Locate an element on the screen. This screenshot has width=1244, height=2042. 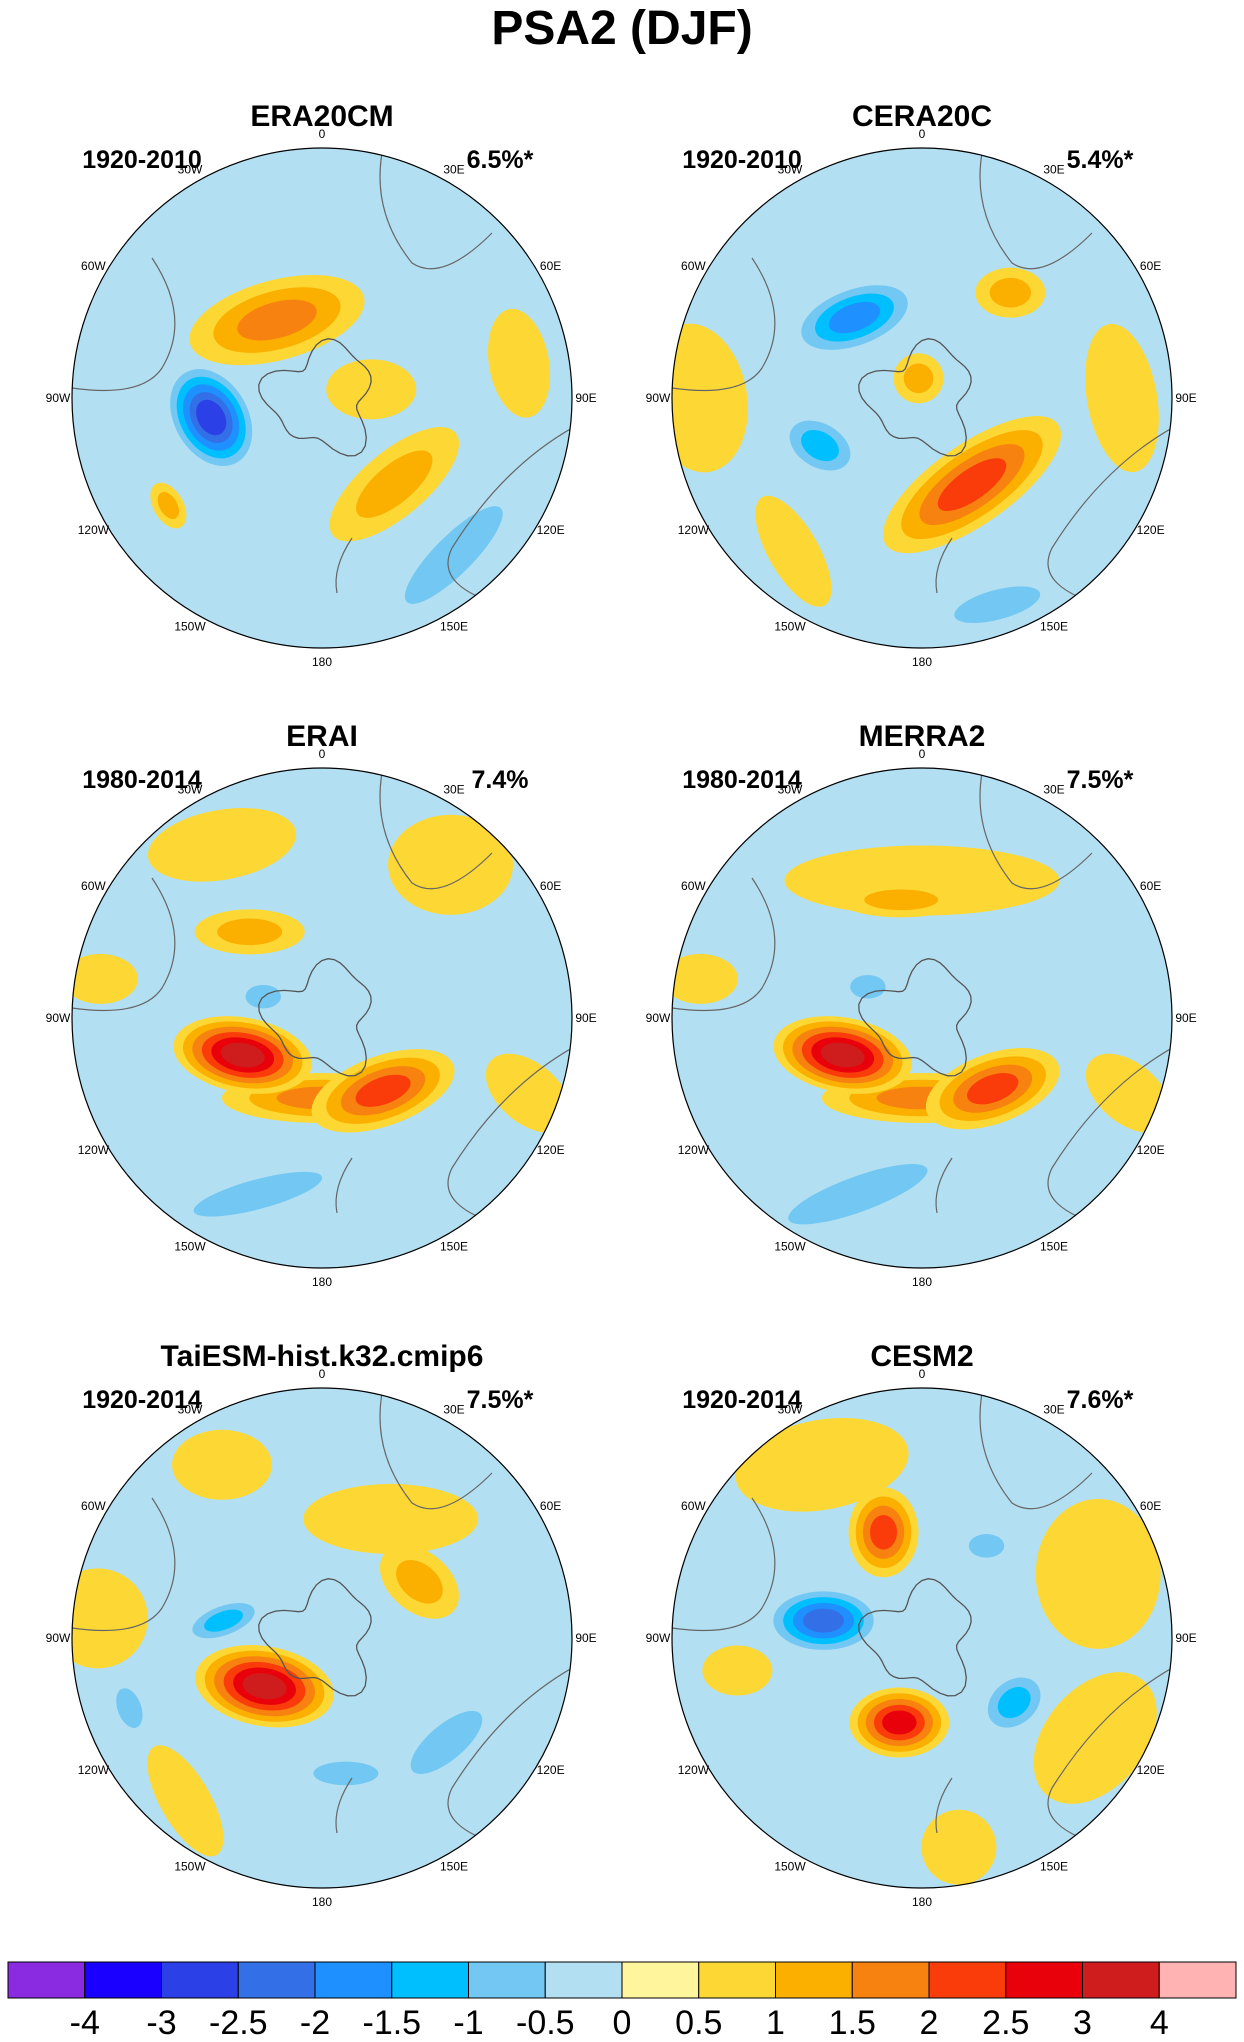
colorbar-tick-label: 3 is located at coordinates (1082, 2023).